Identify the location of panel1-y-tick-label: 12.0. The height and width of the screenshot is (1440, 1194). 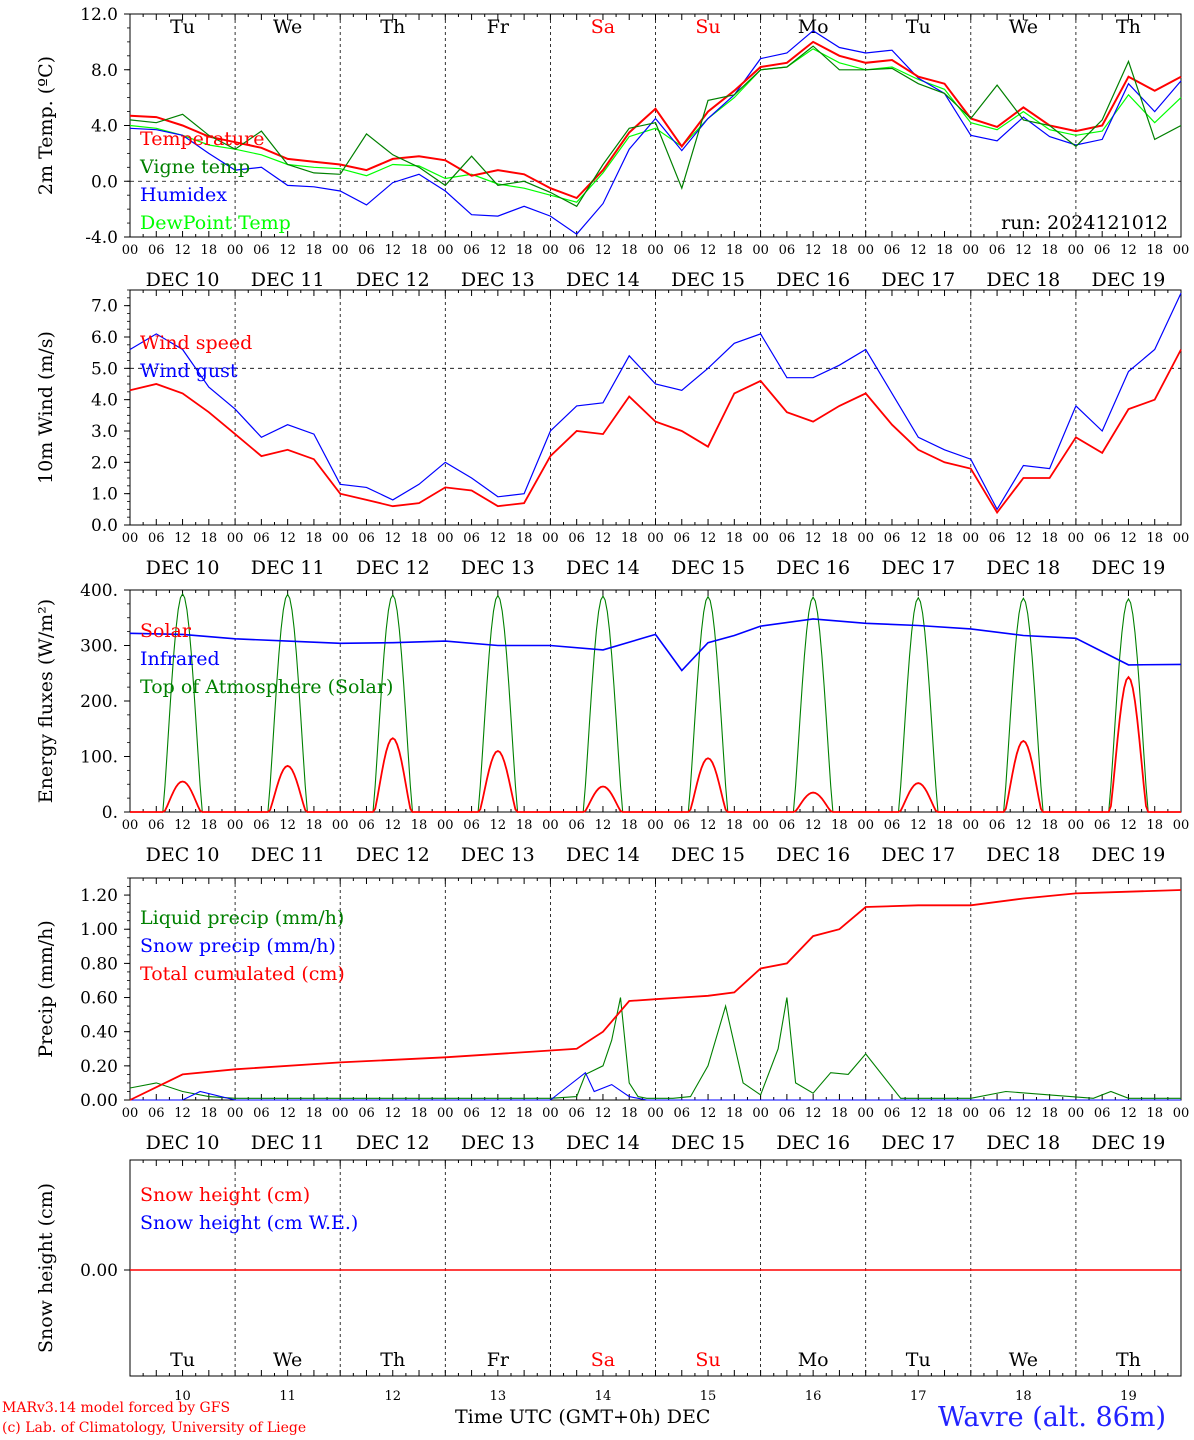
(99, 15).